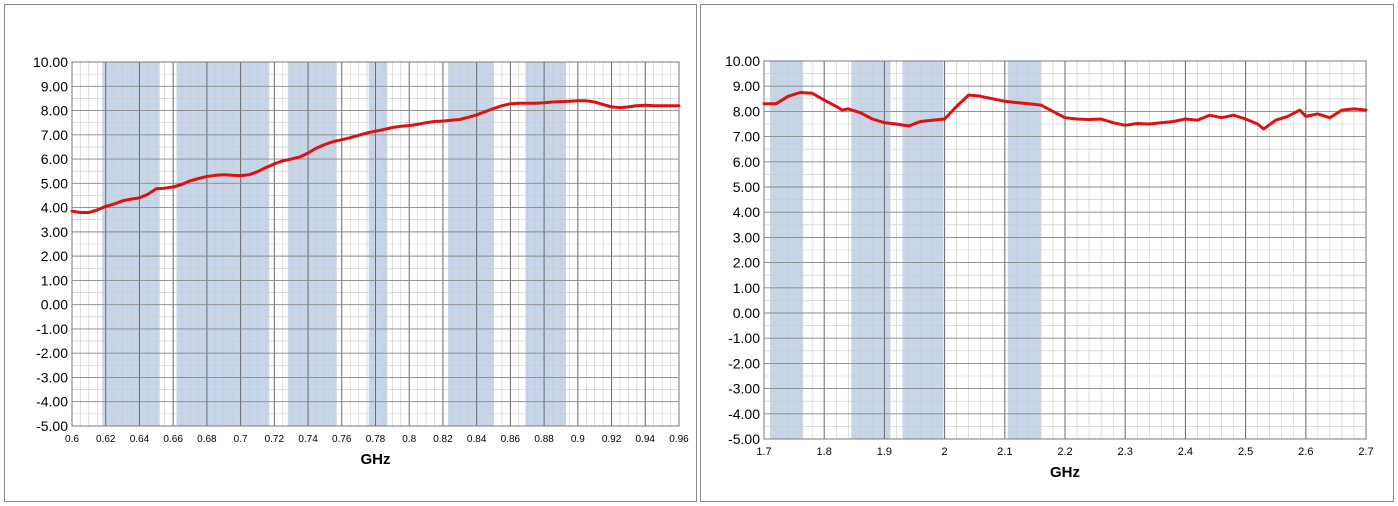 The image size is (1398, 506). I want to click on x-tick-label: 2, so click(945, 452).